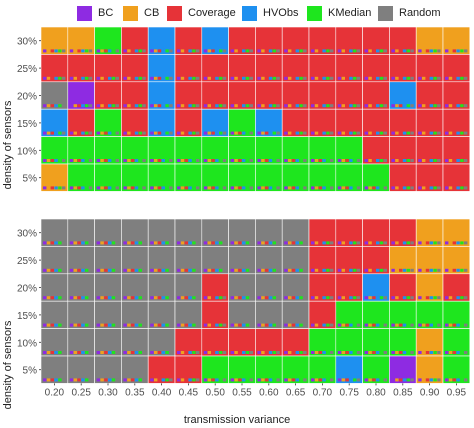 The width and height of the screenshot is (474, 428). Describe the element at coordinates (349, 392) in the screenshot. I see `x-tick-label: 0.75` at that location.